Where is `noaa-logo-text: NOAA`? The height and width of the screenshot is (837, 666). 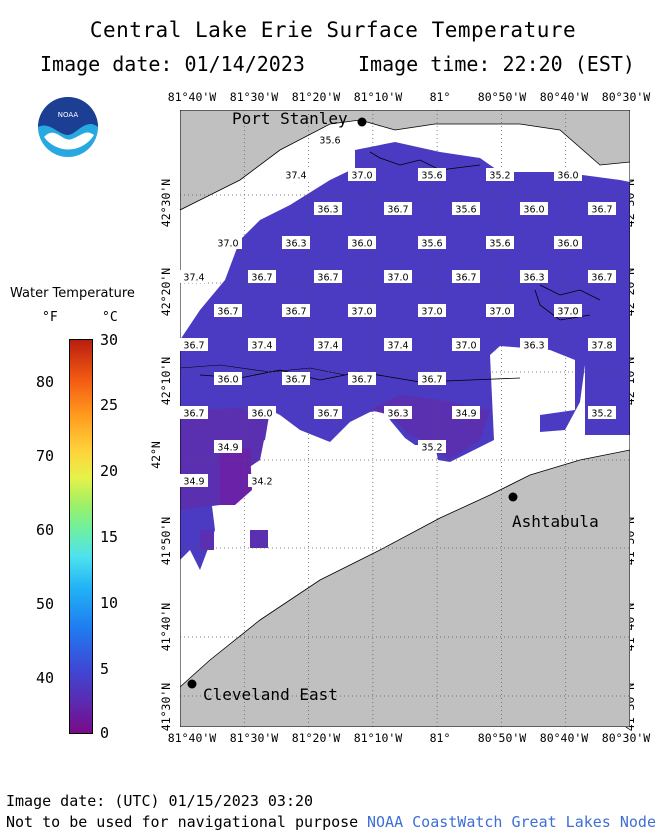 noaa-logo-text: NOAA is located at coordinates (68, 115).